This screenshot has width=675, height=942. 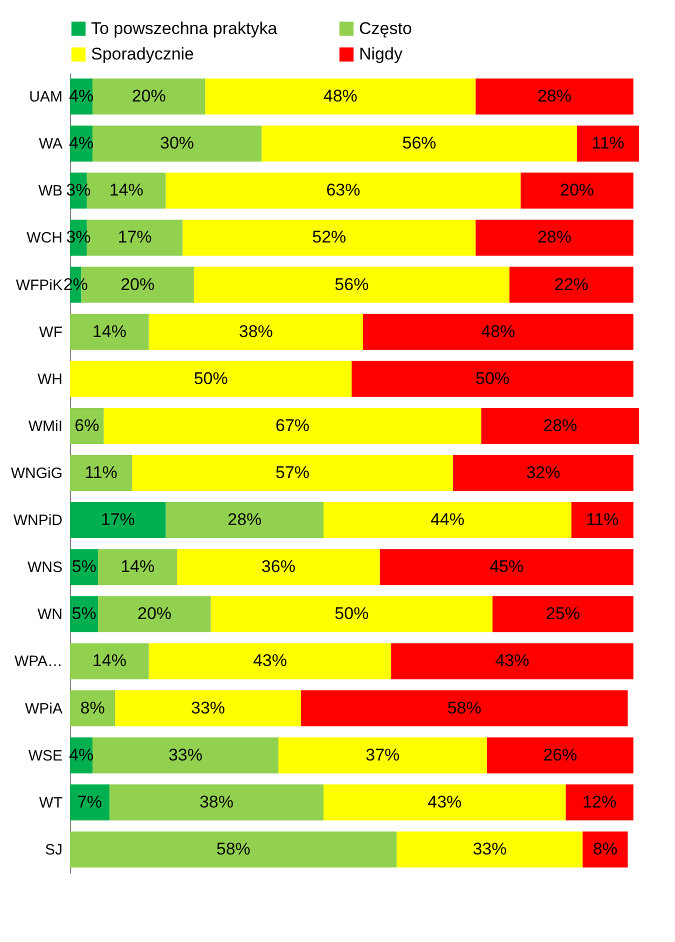 I want to click on data-label: 7%, so click(x=89, y=802).